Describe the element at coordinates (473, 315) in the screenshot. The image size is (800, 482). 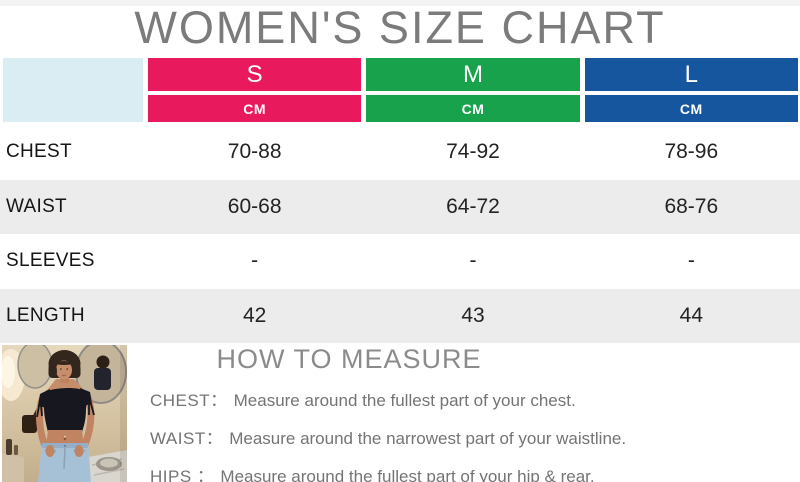
I see `length-value-m: 43` at that location.